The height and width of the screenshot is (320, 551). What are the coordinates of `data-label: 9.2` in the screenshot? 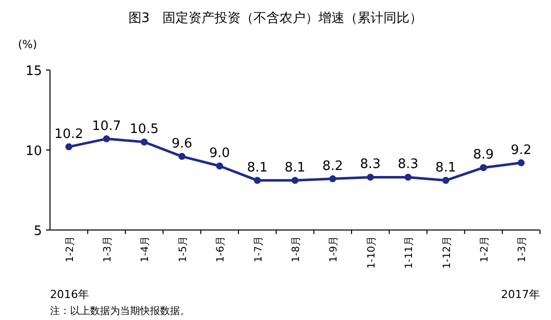 It's located at (521, 150).